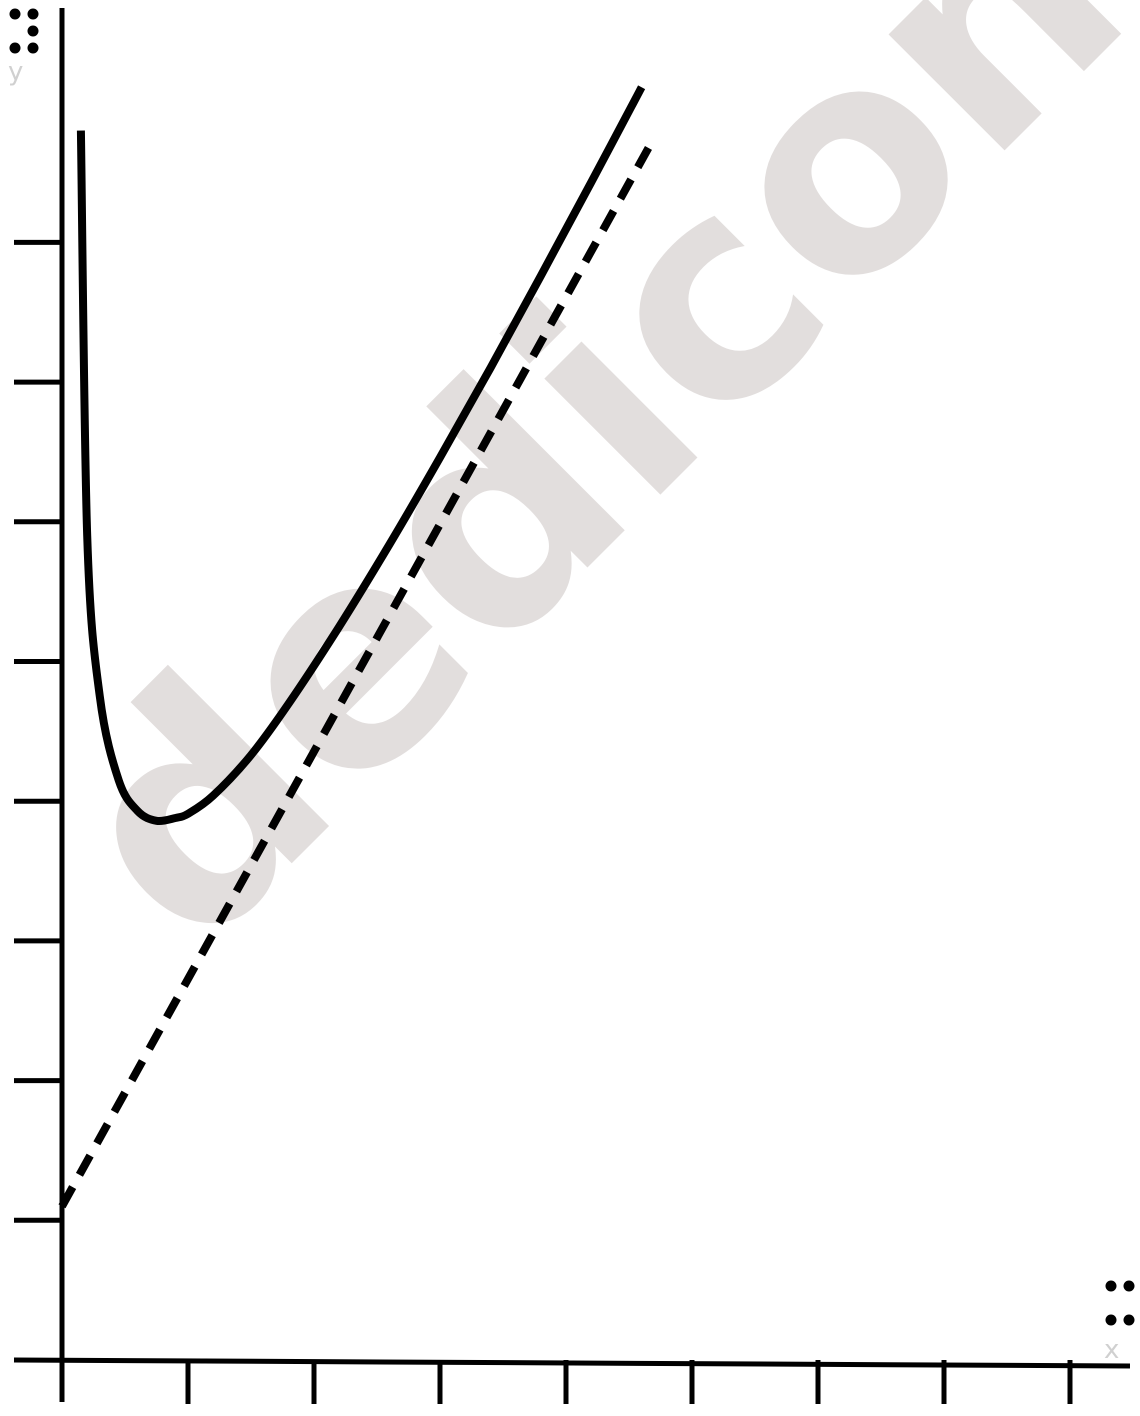 The image size is (1140, 1416). What do you see at coordinates (572, 1363) in the screenshot?
I see `x-axis-line` at bounding box center [572, 1363].